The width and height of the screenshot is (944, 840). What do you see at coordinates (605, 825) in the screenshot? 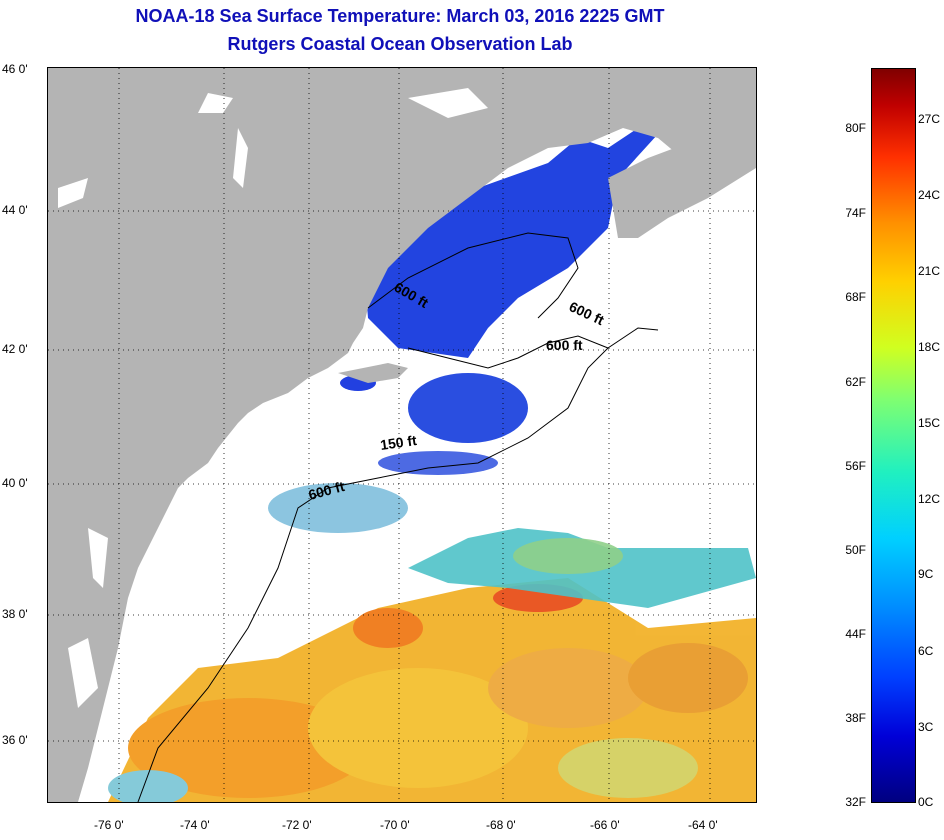
I see `lon-label-66: -66 0'` at bounding box center [605, 825].